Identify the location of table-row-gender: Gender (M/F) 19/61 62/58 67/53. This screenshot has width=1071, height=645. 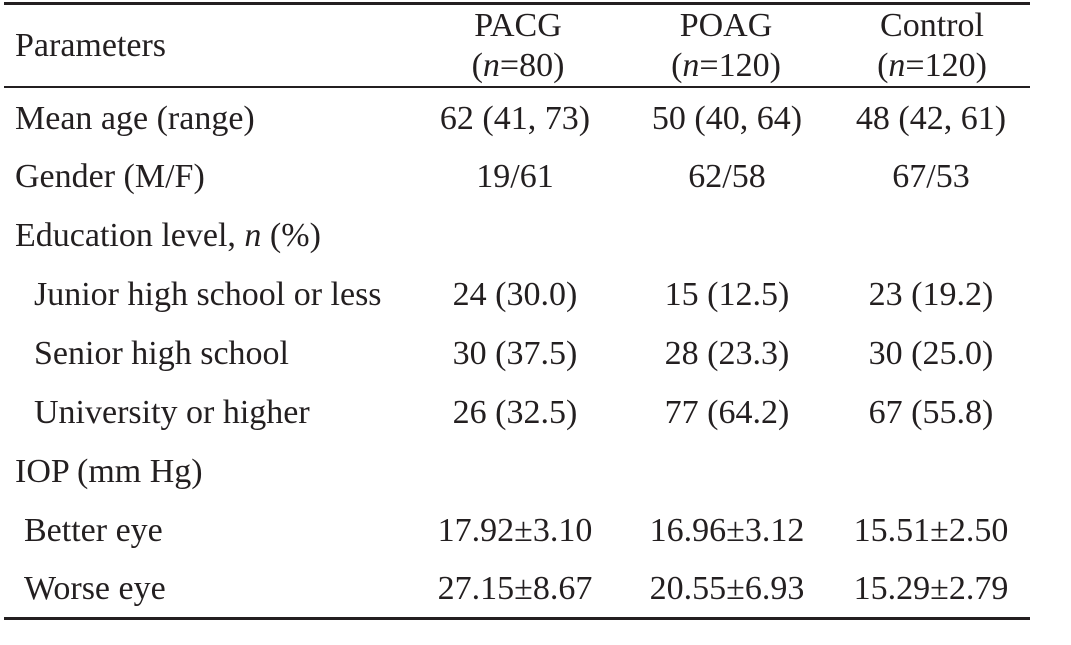
(517, 177).